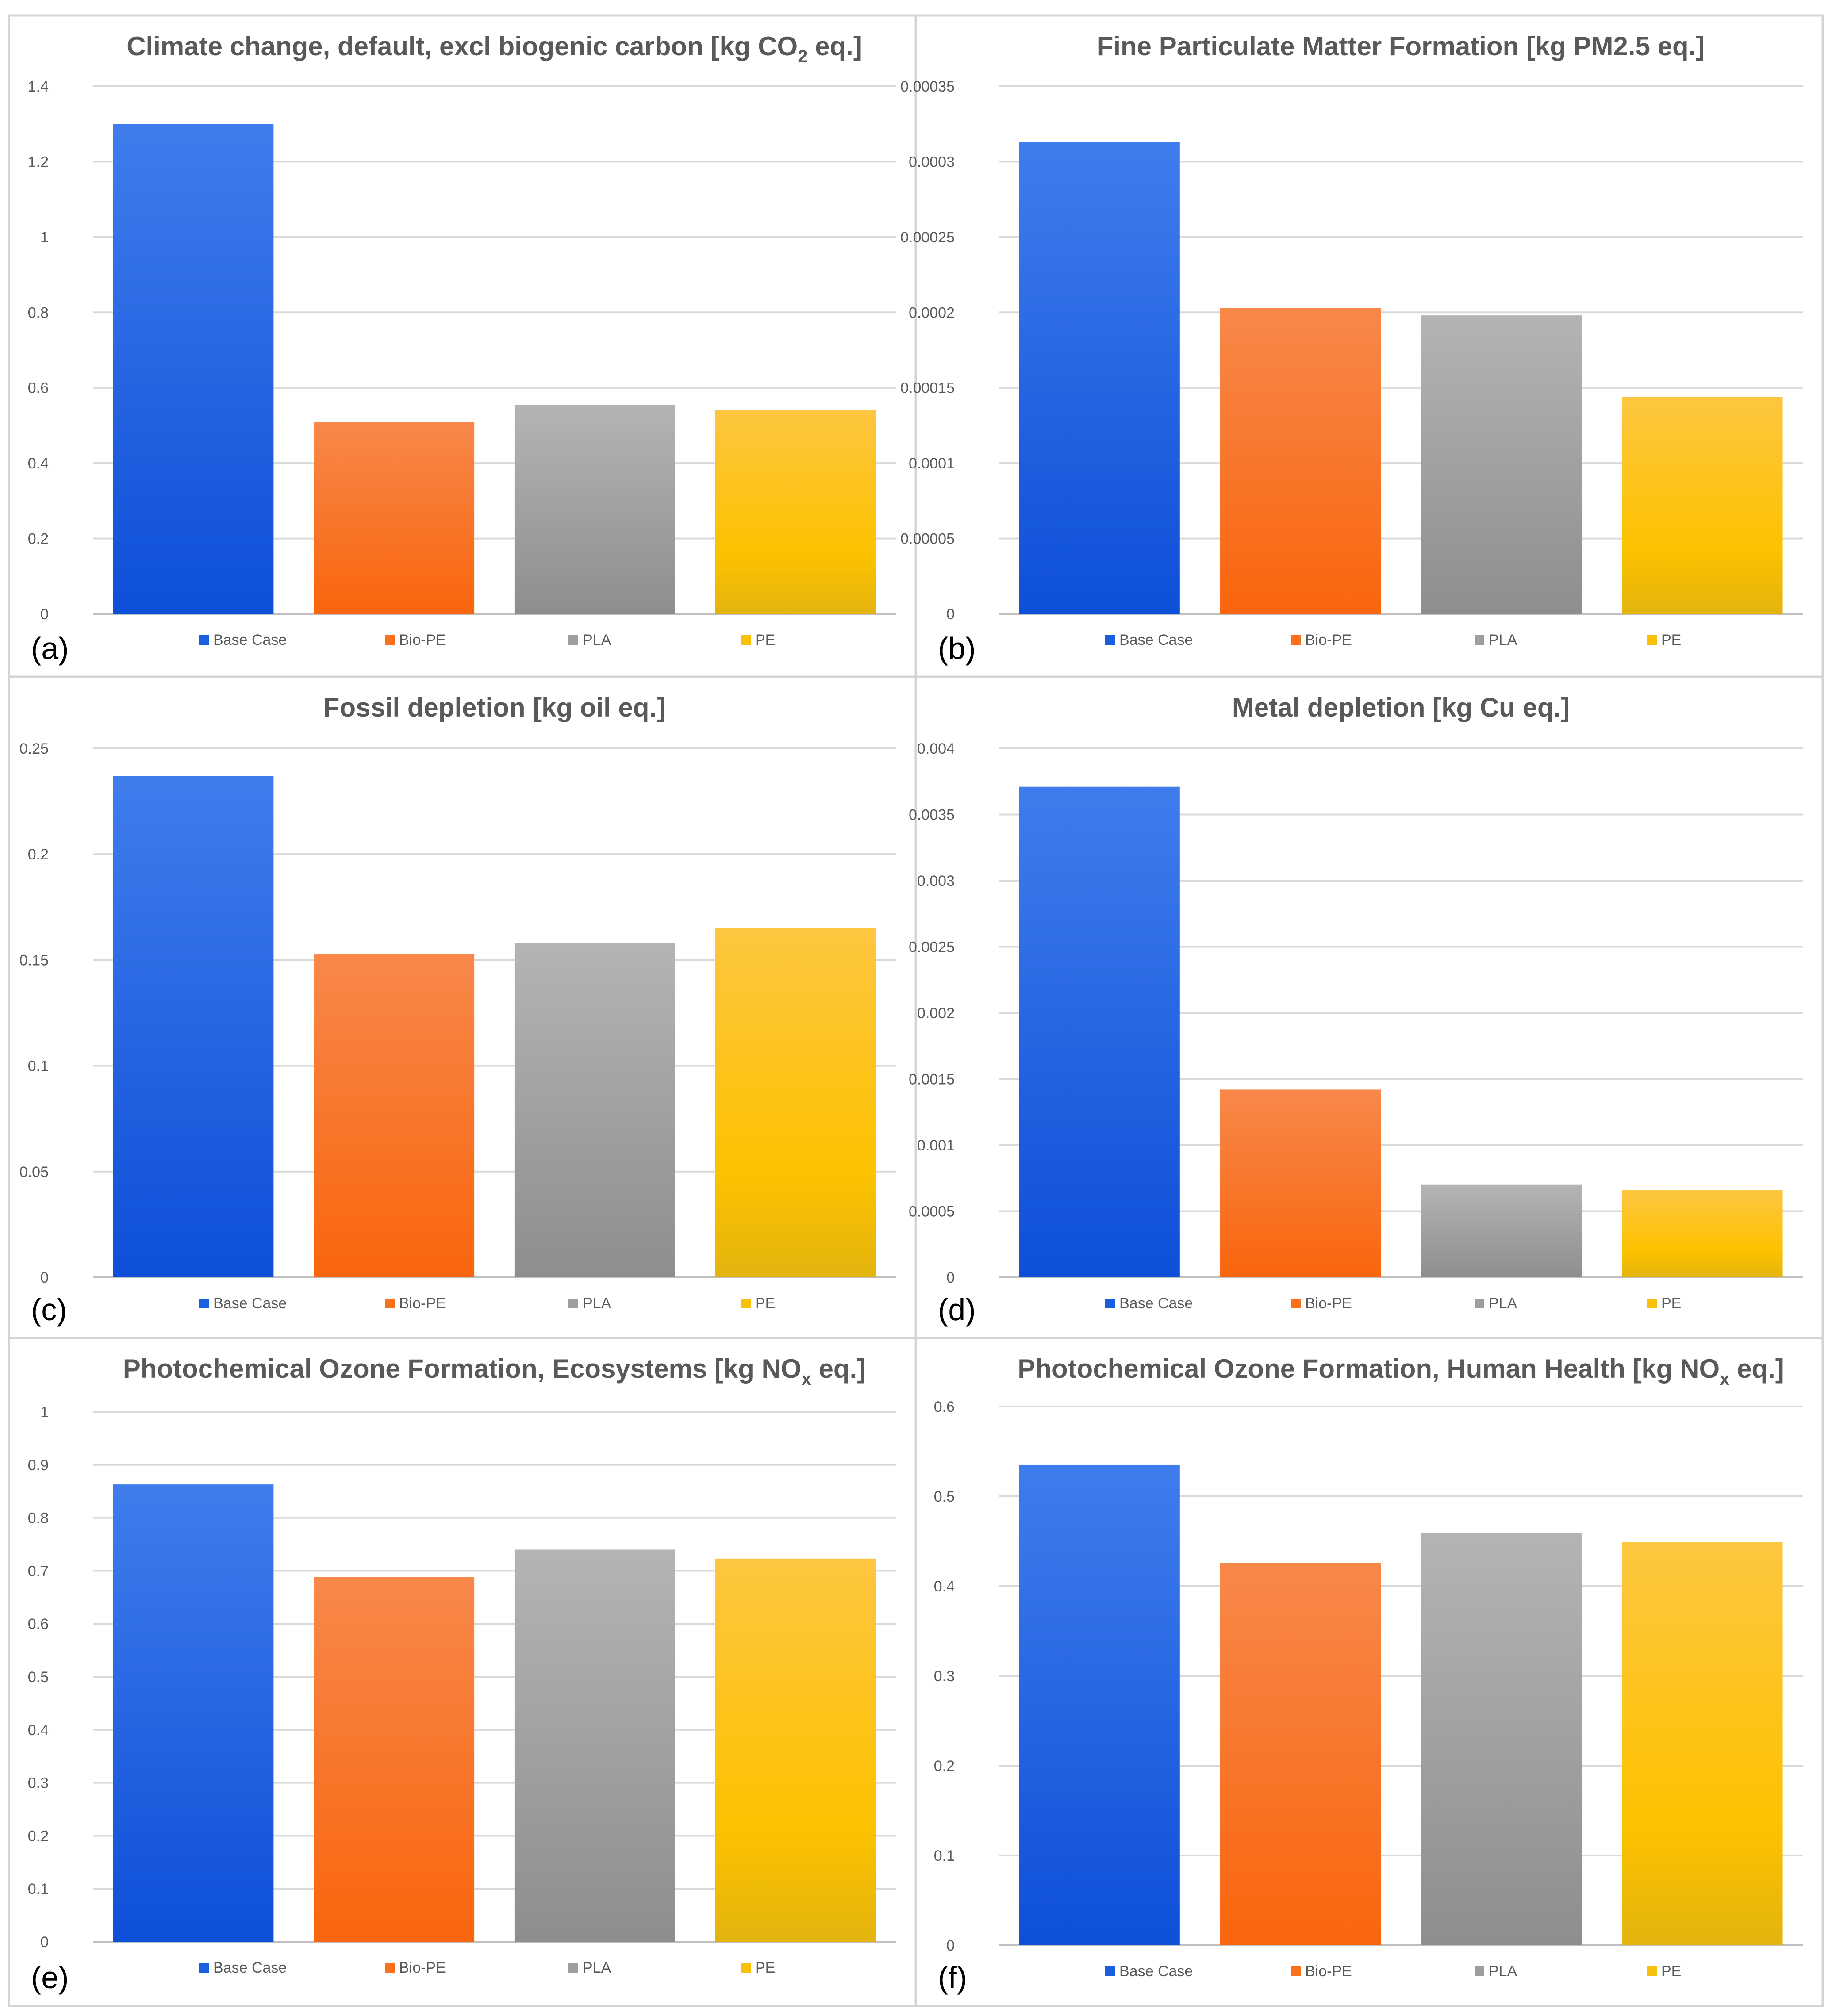  Describe the element at coordinates (1401, 708) in the screenshot. I see `chart-title: Metal depletion [kg Cu eq.]` at that location.